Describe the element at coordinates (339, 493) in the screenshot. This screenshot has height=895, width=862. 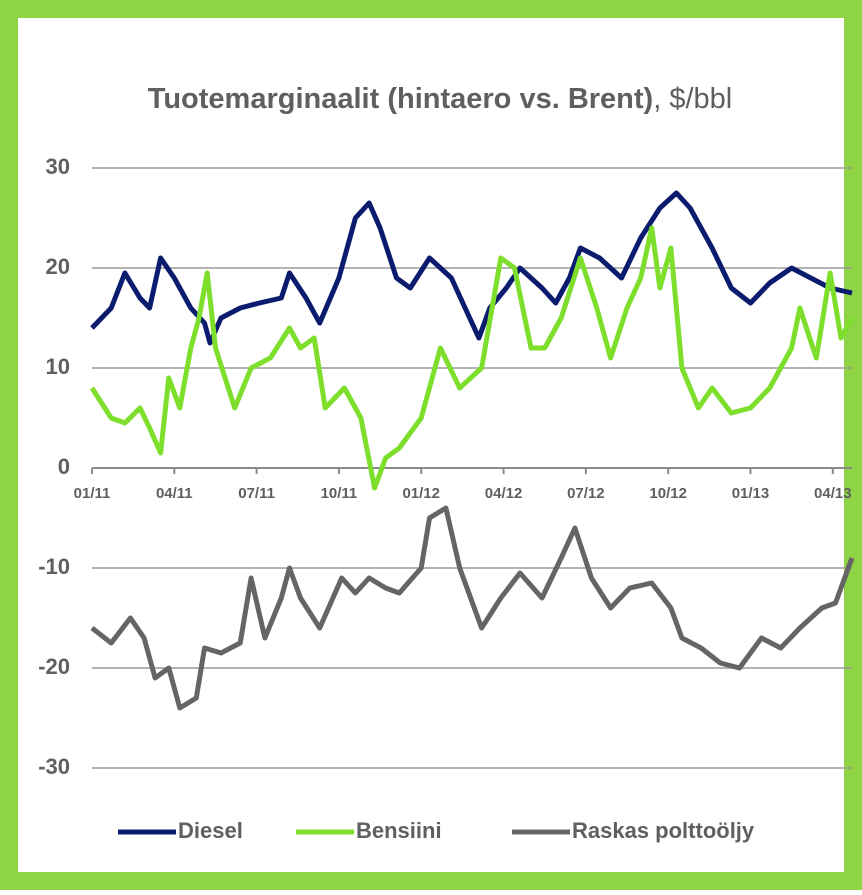
I see `x-tick-label: 10/11` at that location.